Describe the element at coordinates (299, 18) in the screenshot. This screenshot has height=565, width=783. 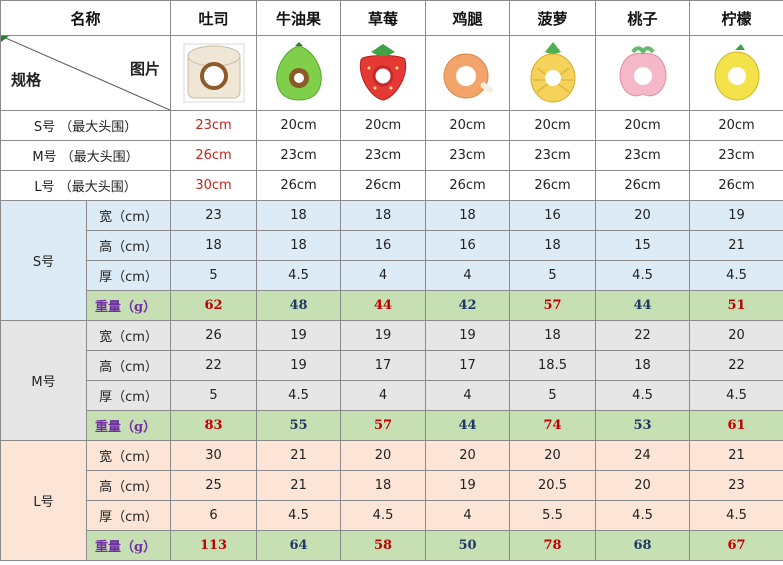
I see `product-header: 牛油果` at that location.